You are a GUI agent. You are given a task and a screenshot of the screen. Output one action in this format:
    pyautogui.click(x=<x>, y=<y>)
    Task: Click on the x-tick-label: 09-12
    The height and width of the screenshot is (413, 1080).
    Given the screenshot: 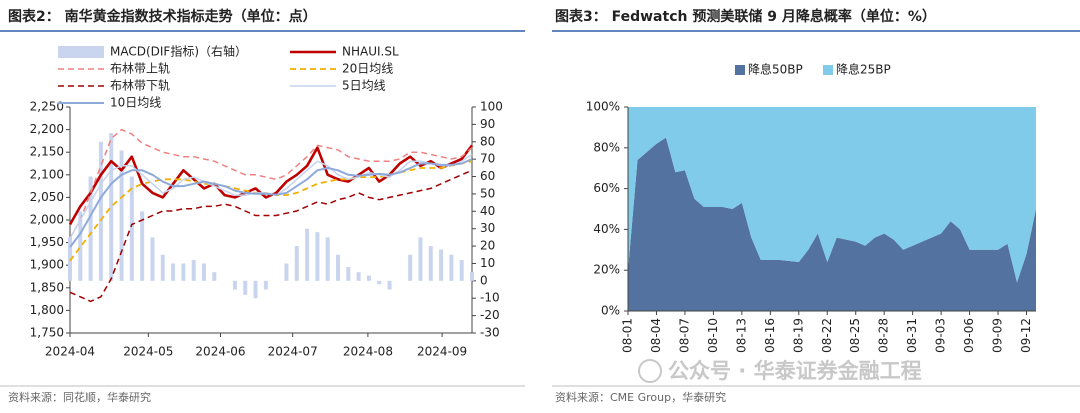 What is the action you would take?
    pyautogui.click(x=1026, y=335)
    